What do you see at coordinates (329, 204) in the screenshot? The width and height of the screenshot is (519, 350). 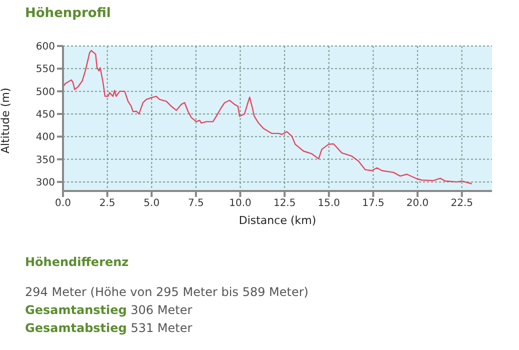 I see `x-tick-label: 15.0` at bounding box center [329, 204].